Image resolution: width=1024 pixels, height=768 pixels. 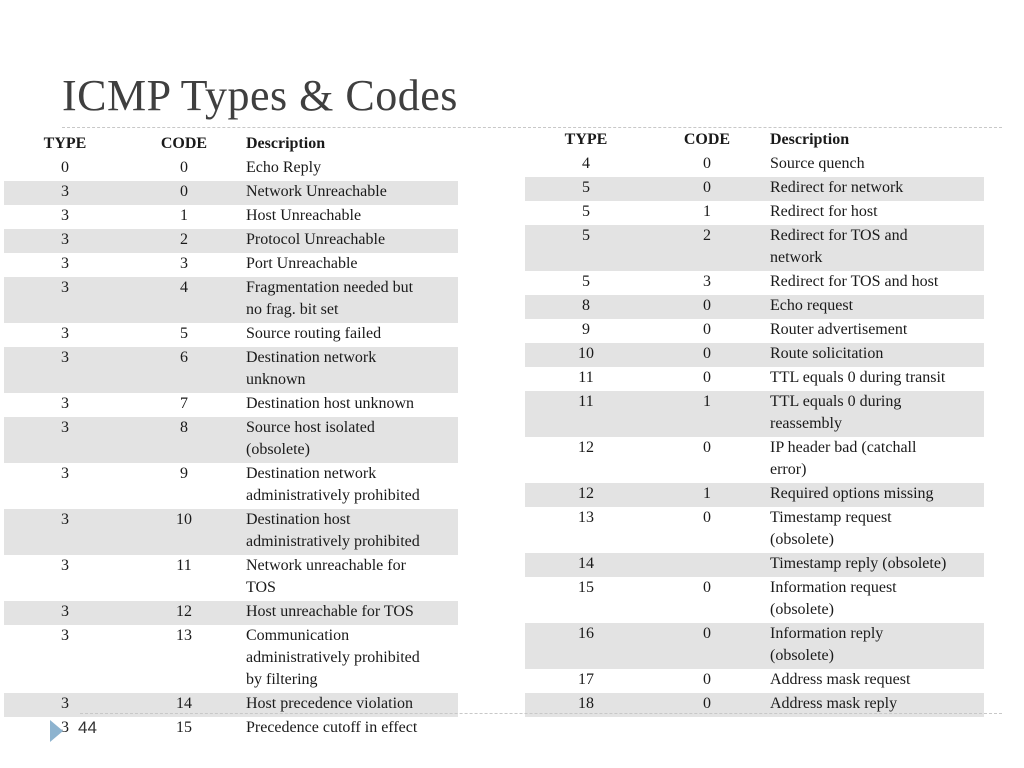 What do you see at coordinates (754, 495) in the screenshot?
I see `table-row: 12 1 Required options missing` at bounding box center [754, 495].